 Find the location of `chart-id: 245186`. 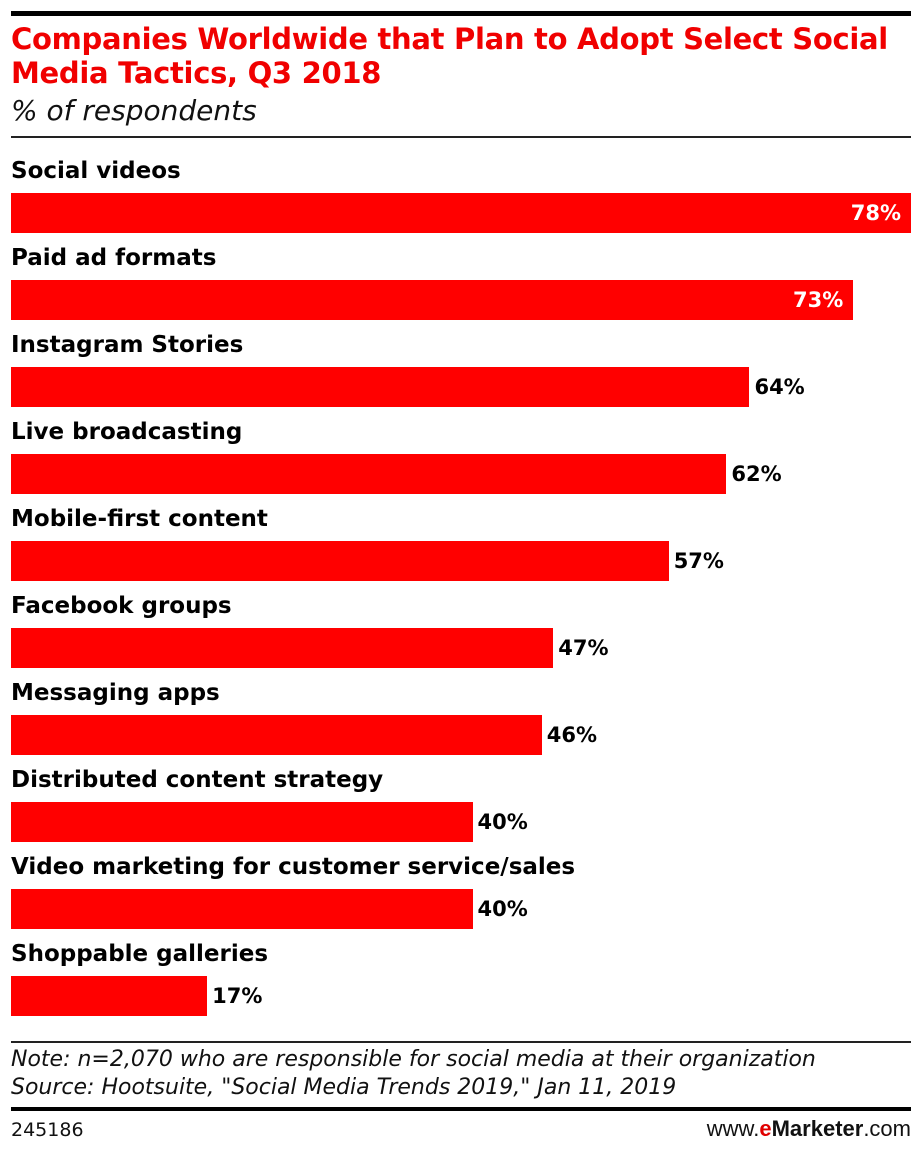

chart-id: 245186 is located at coordinates (47, 1130).